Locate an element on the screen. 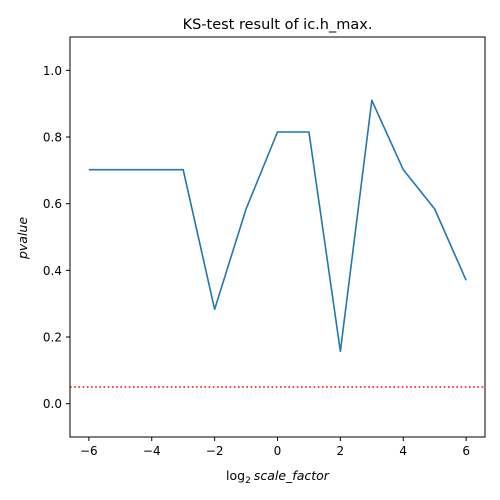  chart-title: KS-test result of ic.h_max. is located at coordinates (278, 25).